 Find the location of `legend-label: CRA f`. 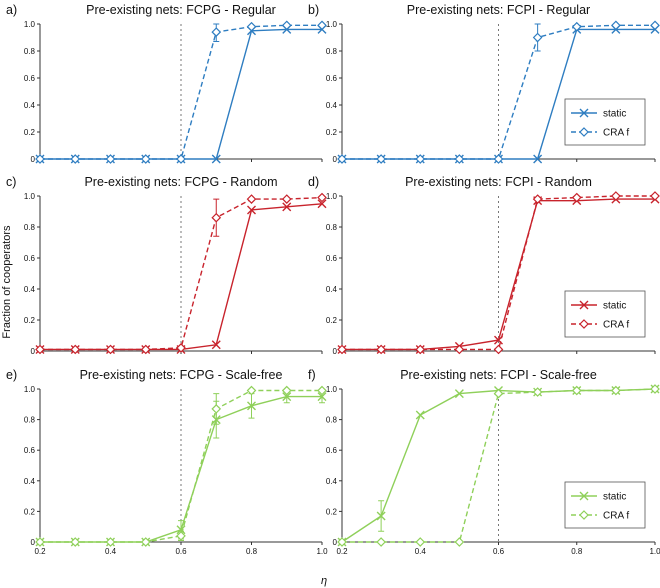

legend-label: CRA f is located at coordinates (616, 516).